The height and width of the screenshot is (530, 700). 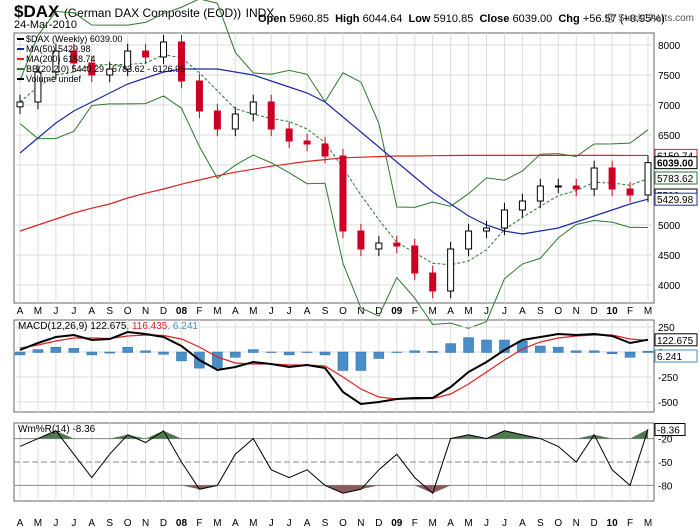 What do you see at coordinates (54, 79) in the screenshot?
I see `price-legend-item: Volume undef` at bounding box center [54, 79].